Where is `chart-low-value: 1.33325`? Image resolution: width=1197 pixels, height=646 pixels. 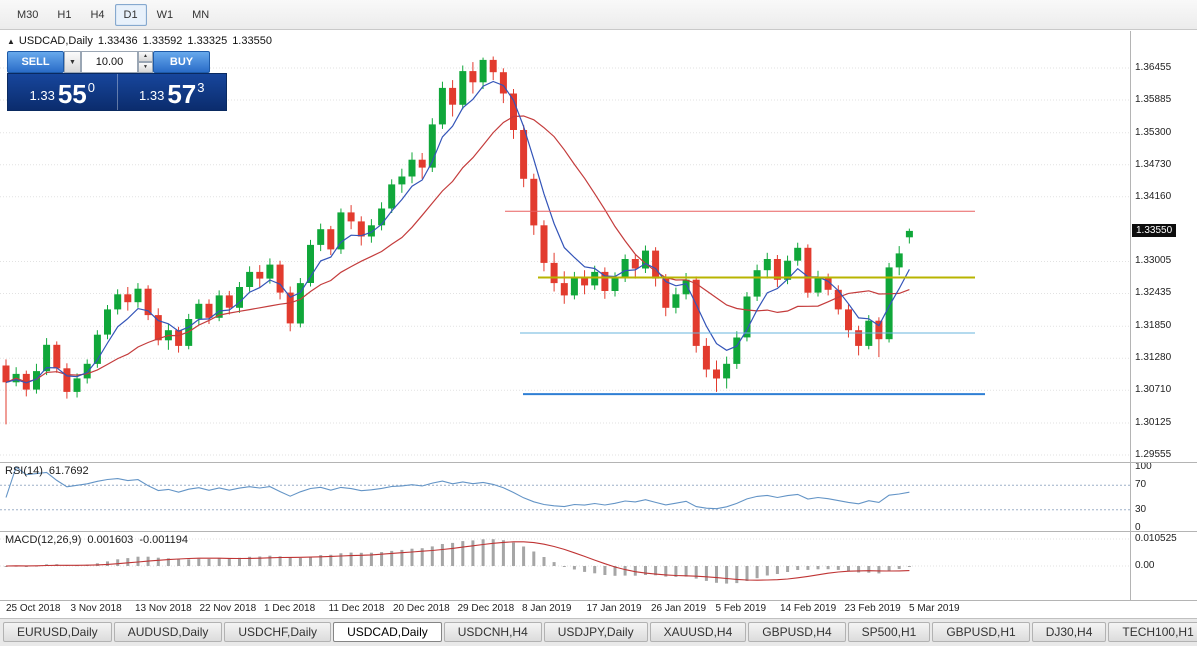
chart-low-value: 1.33325 is located at coordinates (207, 41).